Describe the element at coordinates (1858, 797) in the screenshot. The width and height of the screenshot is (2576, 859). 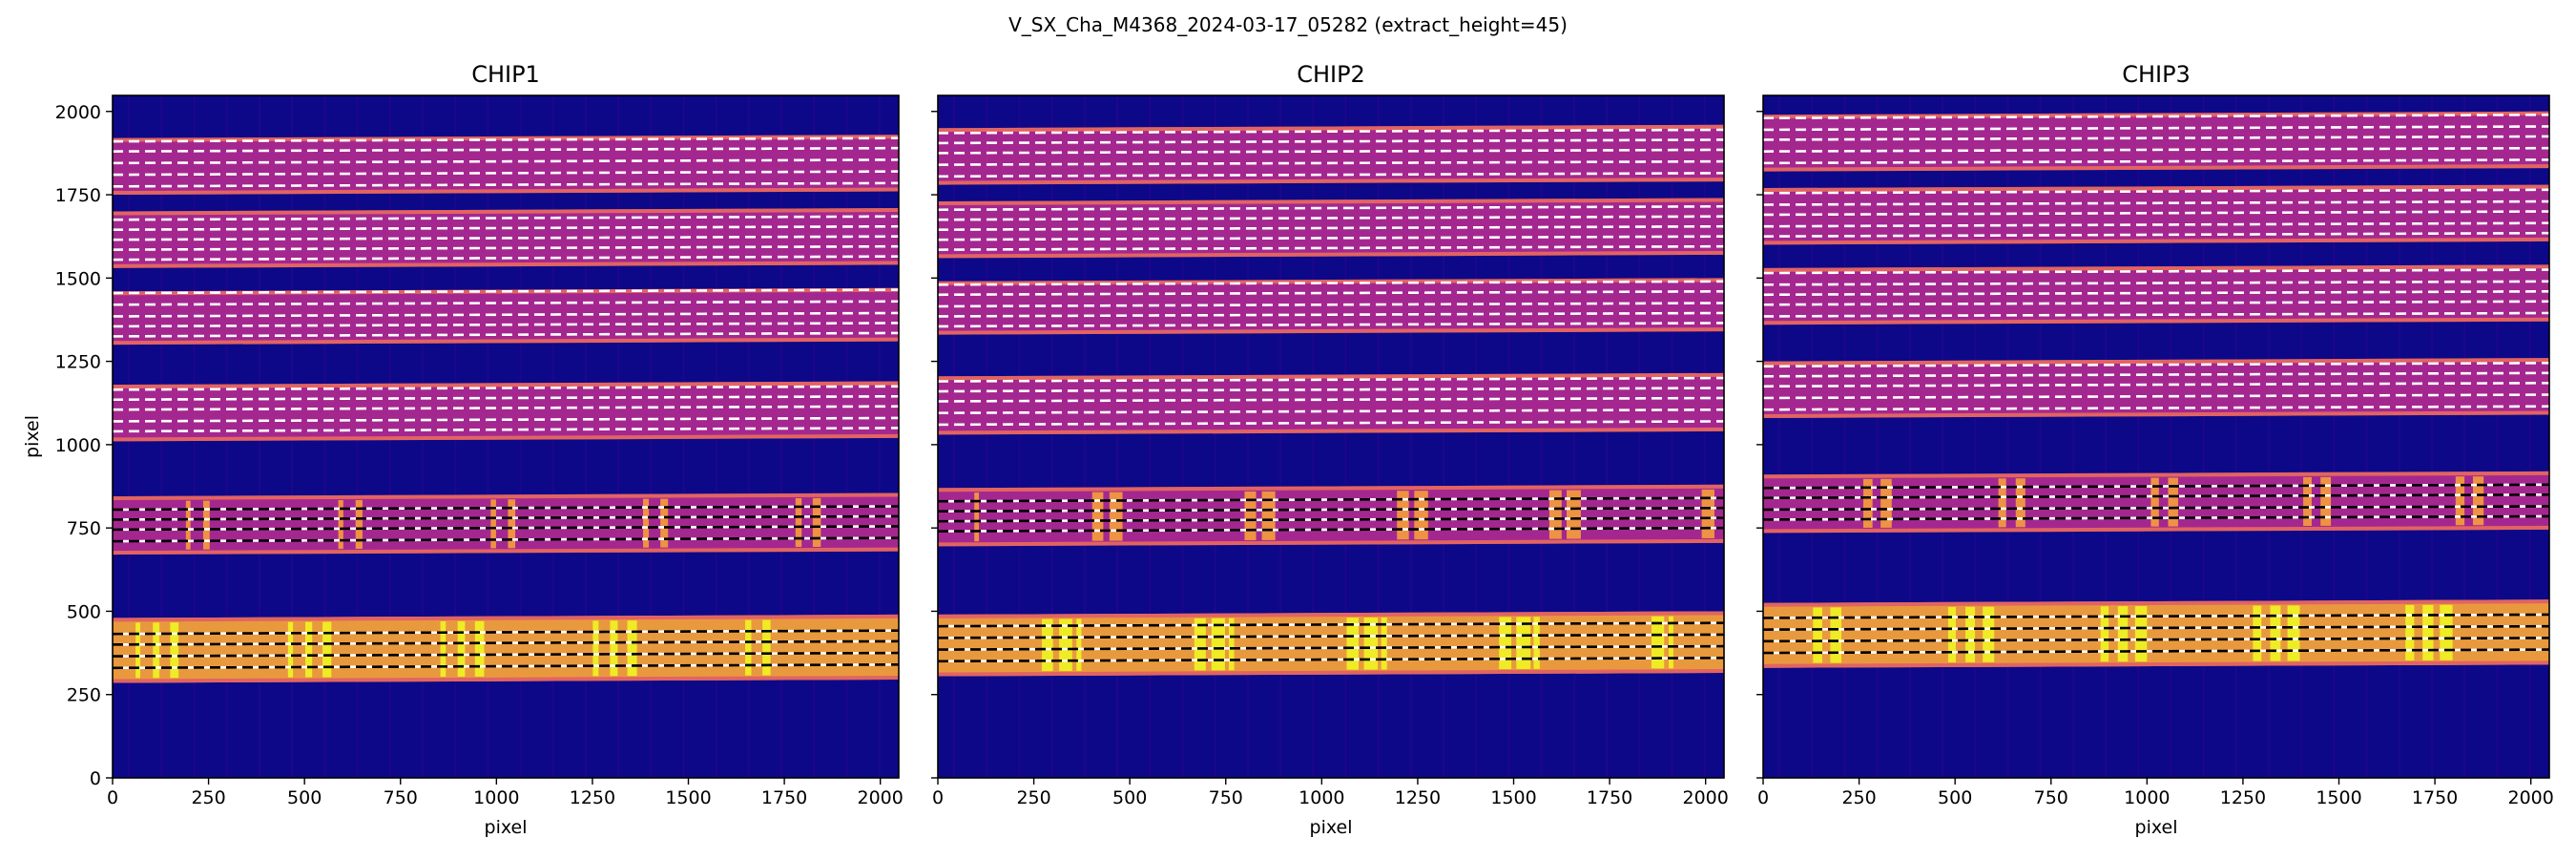
I see `x-tick-label: 250` at that location.